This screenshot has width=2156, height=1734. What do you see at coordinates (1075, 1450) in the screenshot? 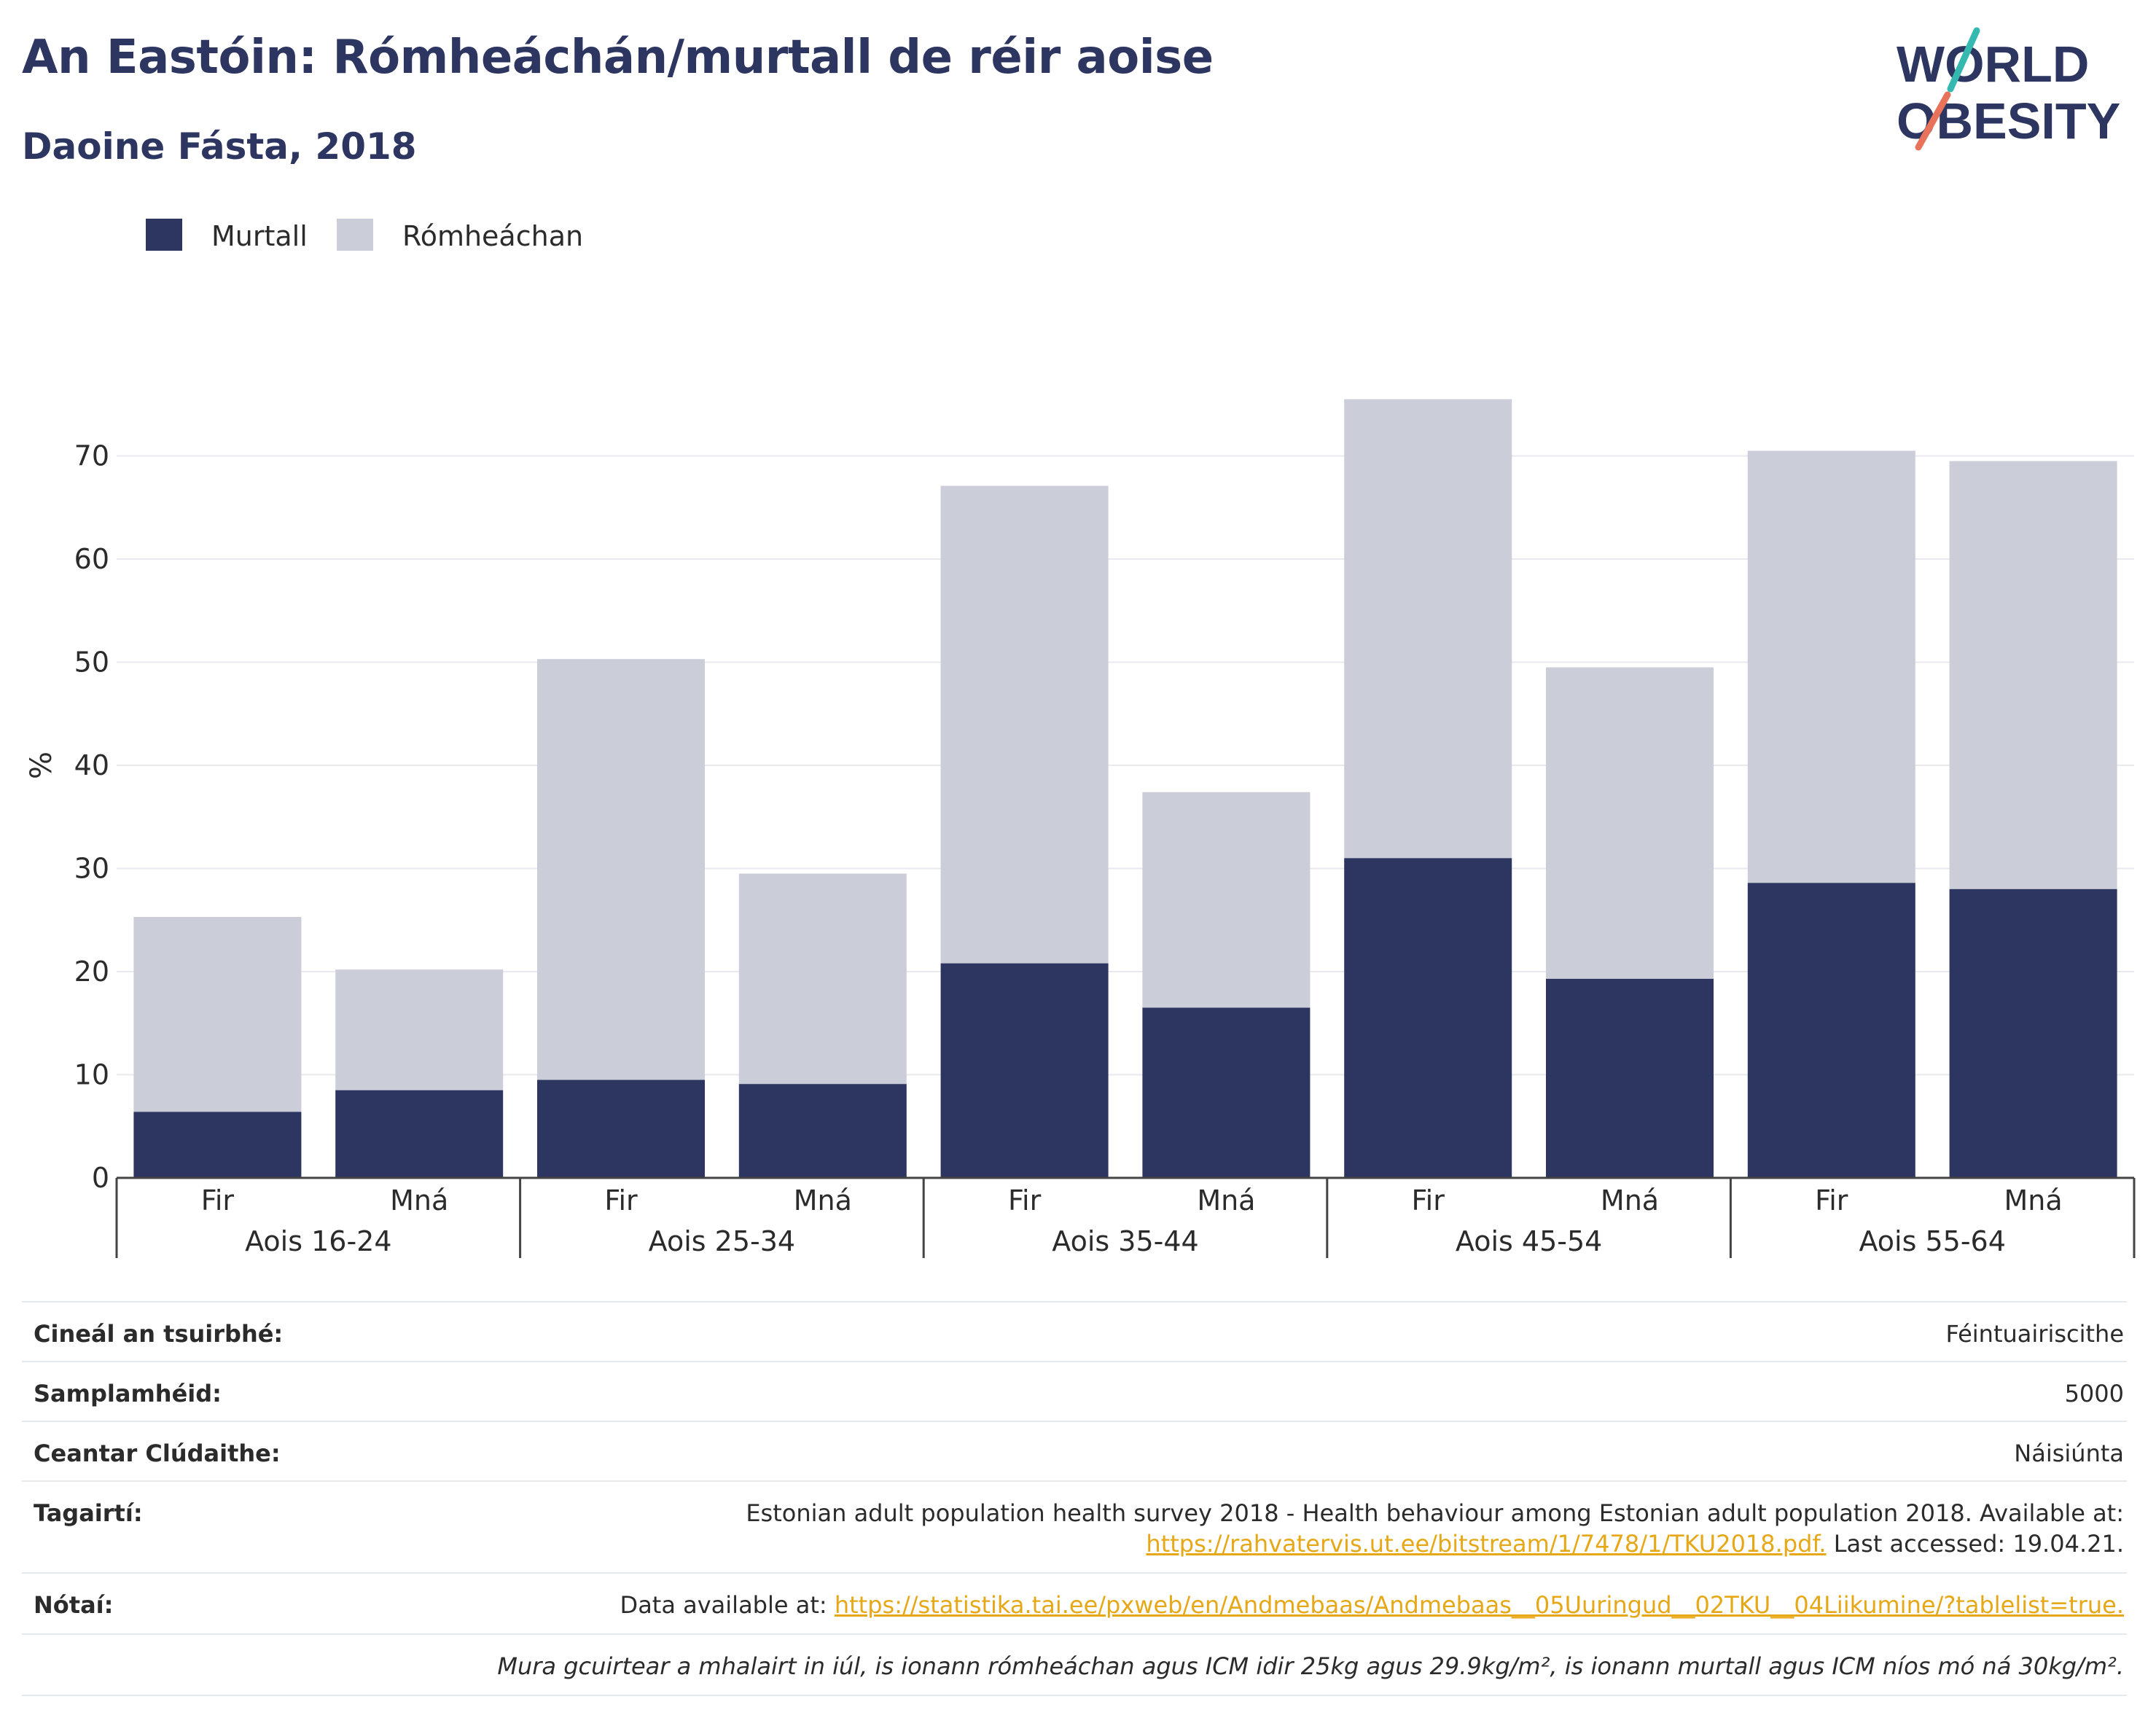
I see `info-row-coverage: Ceantar Clúdaithe: Náisiúnta` at bounding box center [1075, 1450].